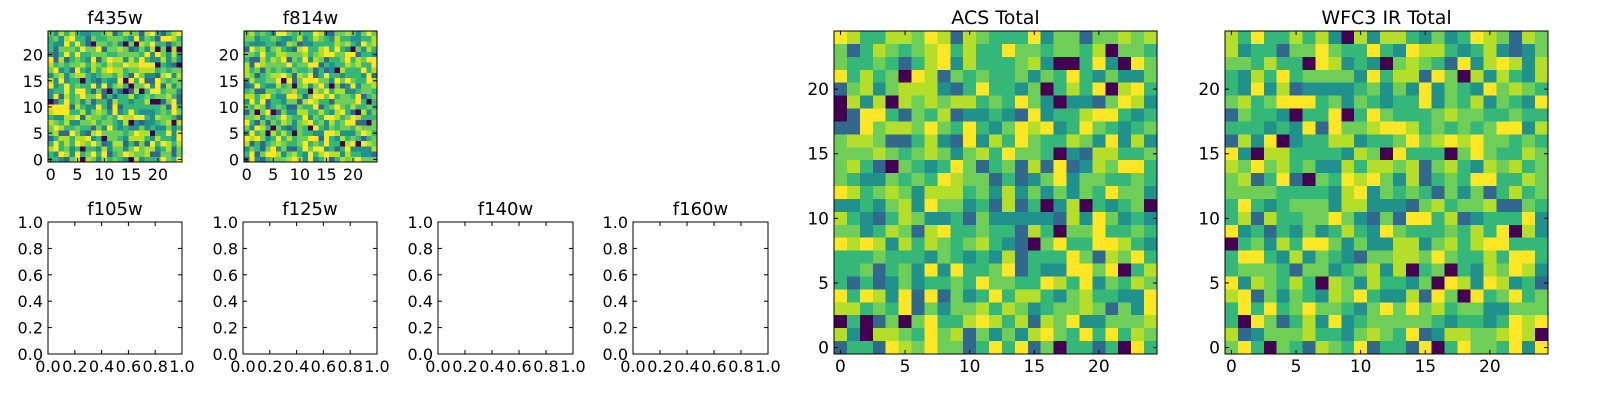 Image resolution: width=1600 pixels, height=400 pixels. I want to click on panel-title-f435w: f435w, so click(114, 18).